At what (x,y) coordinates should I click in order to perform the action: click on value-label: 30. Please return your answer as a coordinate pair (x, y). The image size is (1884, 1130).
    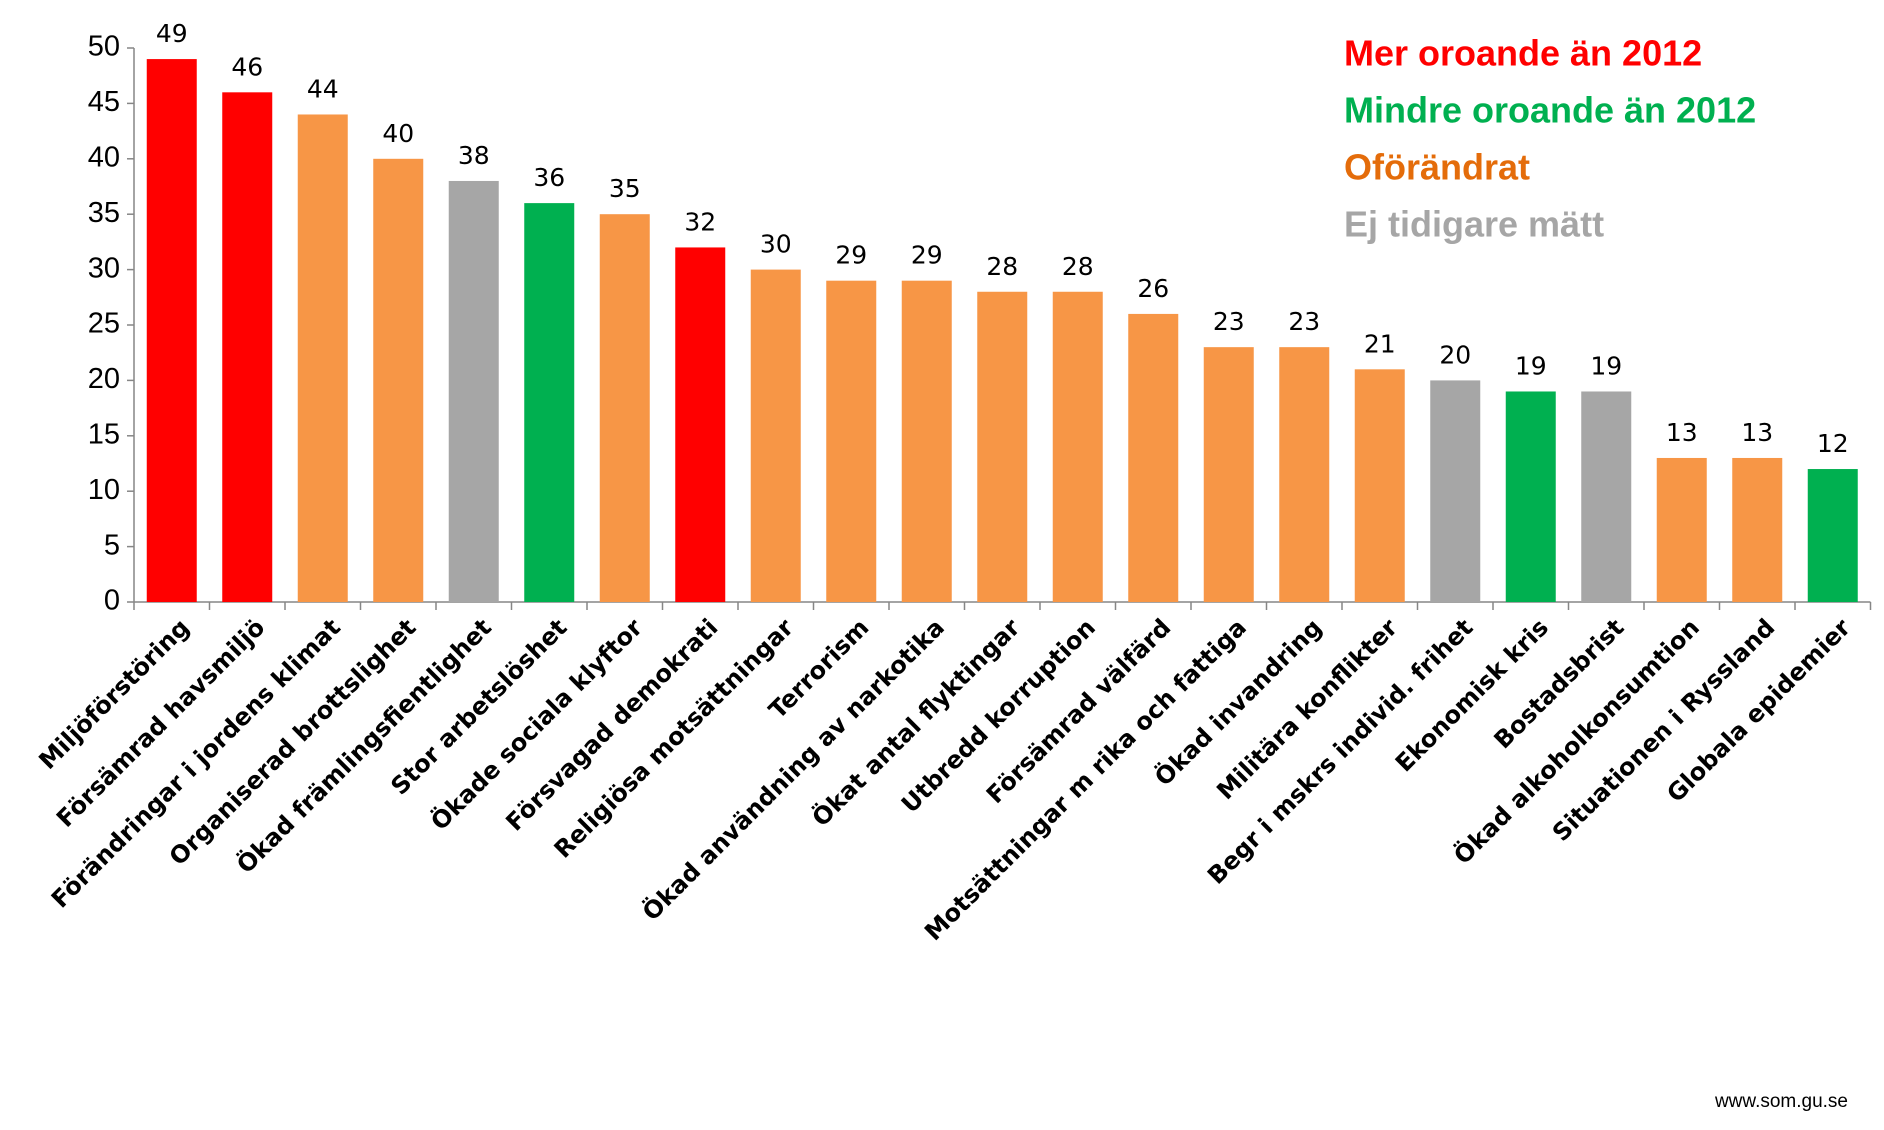
    Looking at the image, I should click on (776, 244).